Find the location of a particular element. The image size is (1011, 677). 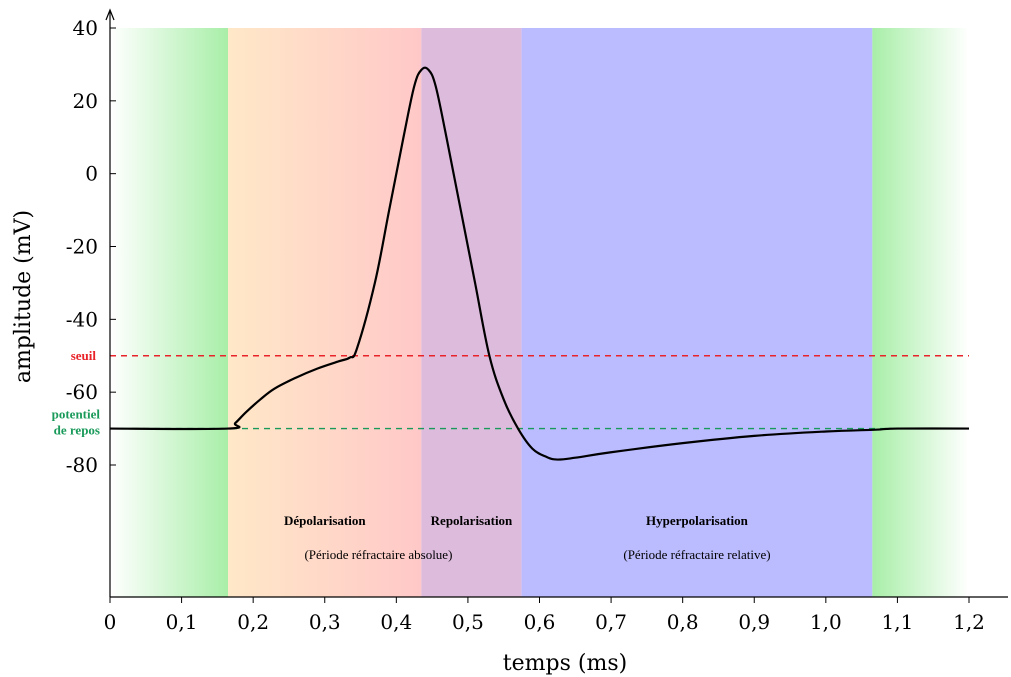

phase-annotation-0: Dépolarisation is located at coordinates (325, 520).